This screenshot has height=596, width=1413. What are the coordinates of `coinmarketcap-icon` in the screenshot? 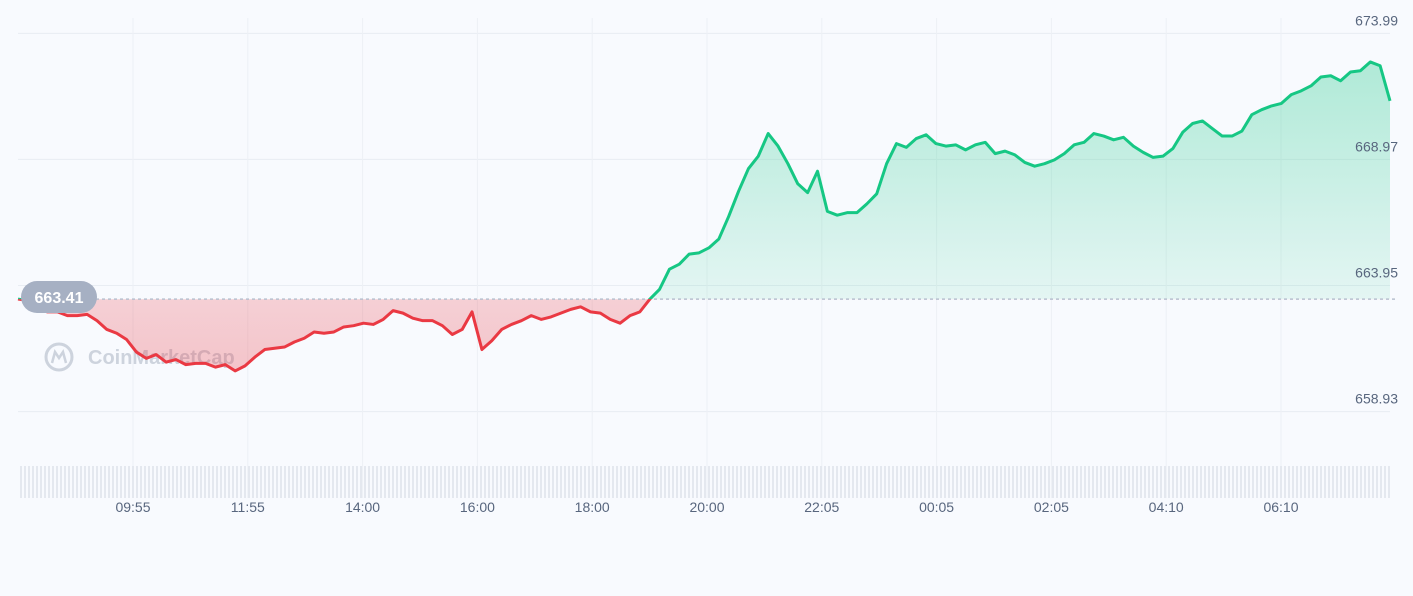 It's located at (59, 357).